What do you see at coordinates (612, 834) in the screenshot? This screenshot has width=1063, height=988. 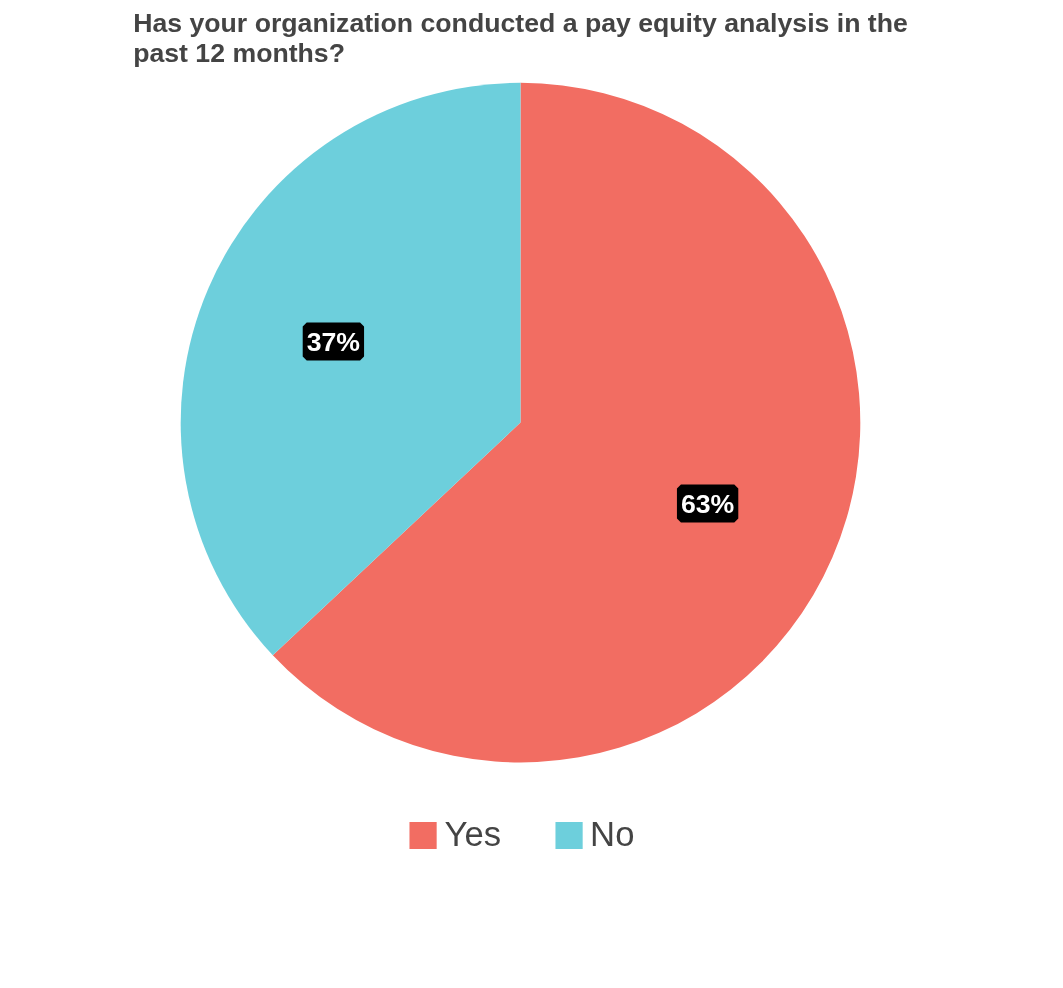 I see `legend-label: No` at bounding box center [612, 834].